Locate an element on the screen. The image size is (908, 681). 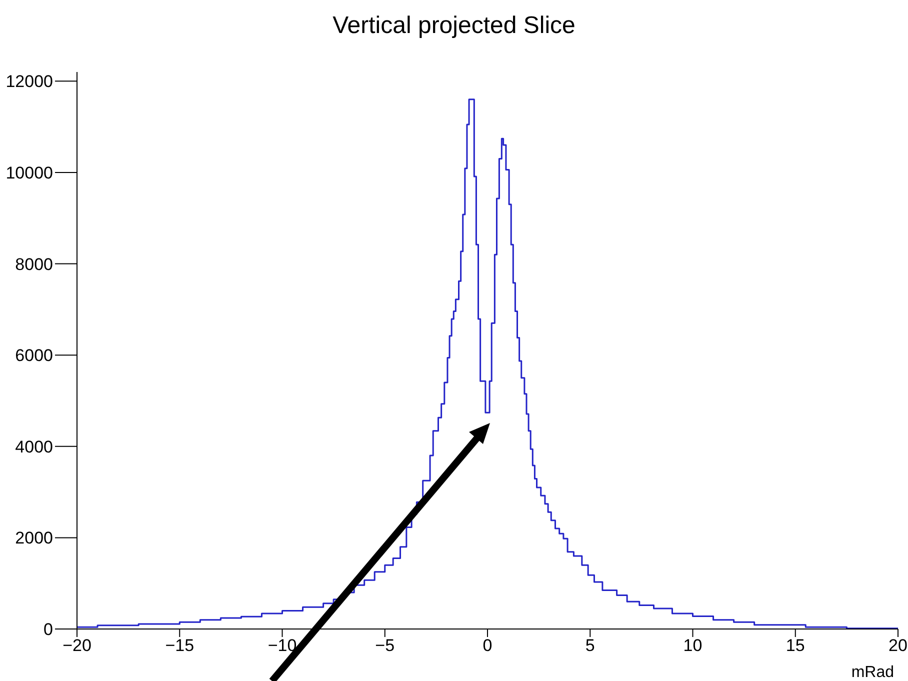
y-tick-label: 4000 is located at coordinates (34, 446).